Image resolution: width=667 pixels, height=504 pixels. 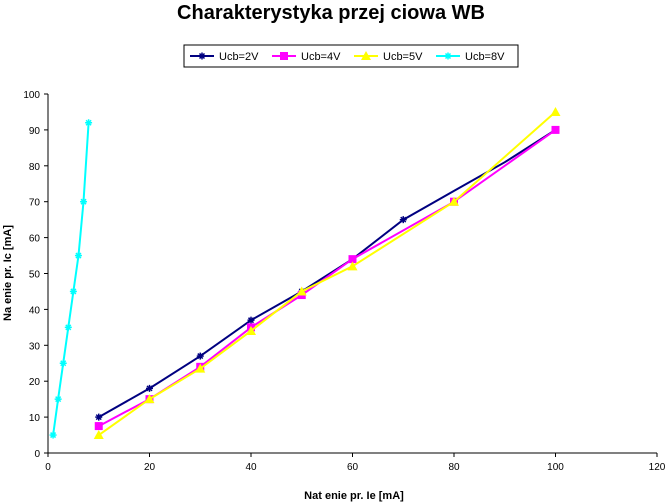 What do you see at coordinates (321, 57) in the screenshot?
I see `legend-label: Ucb=4V` at bounding box center [321, 57].